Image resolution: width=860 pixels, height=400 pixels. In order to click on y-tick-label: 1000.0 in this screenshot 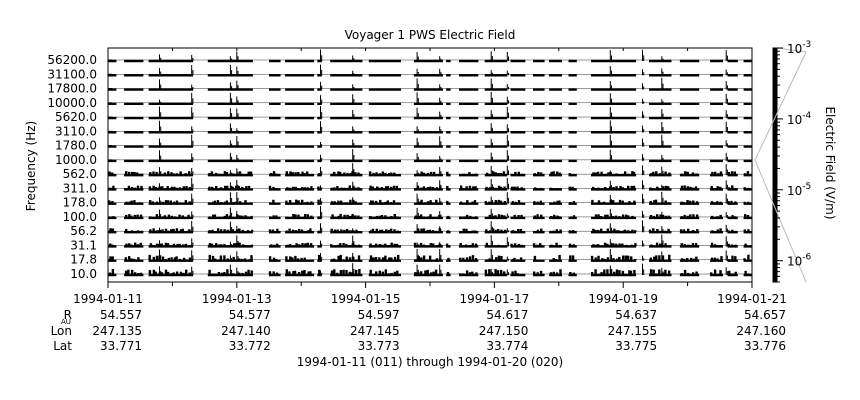, I will do `click(76, 160)`.